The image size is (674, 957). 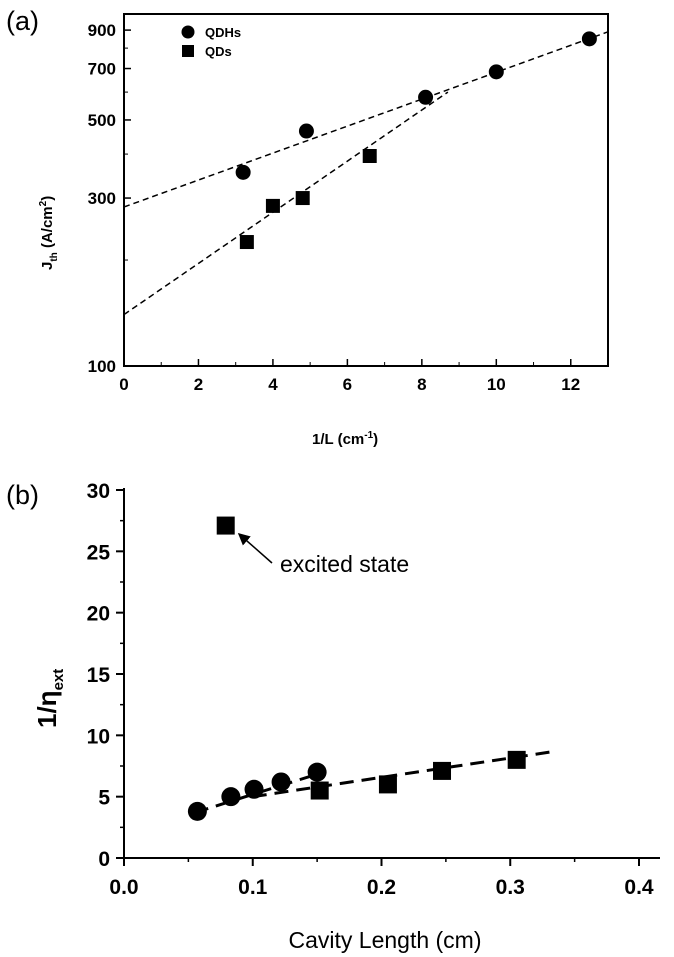 What do you see at coordinates (421, 384) in the screenshot?
I see `panel-a-x-tick-label: 8` at bounding box center [421, 384].